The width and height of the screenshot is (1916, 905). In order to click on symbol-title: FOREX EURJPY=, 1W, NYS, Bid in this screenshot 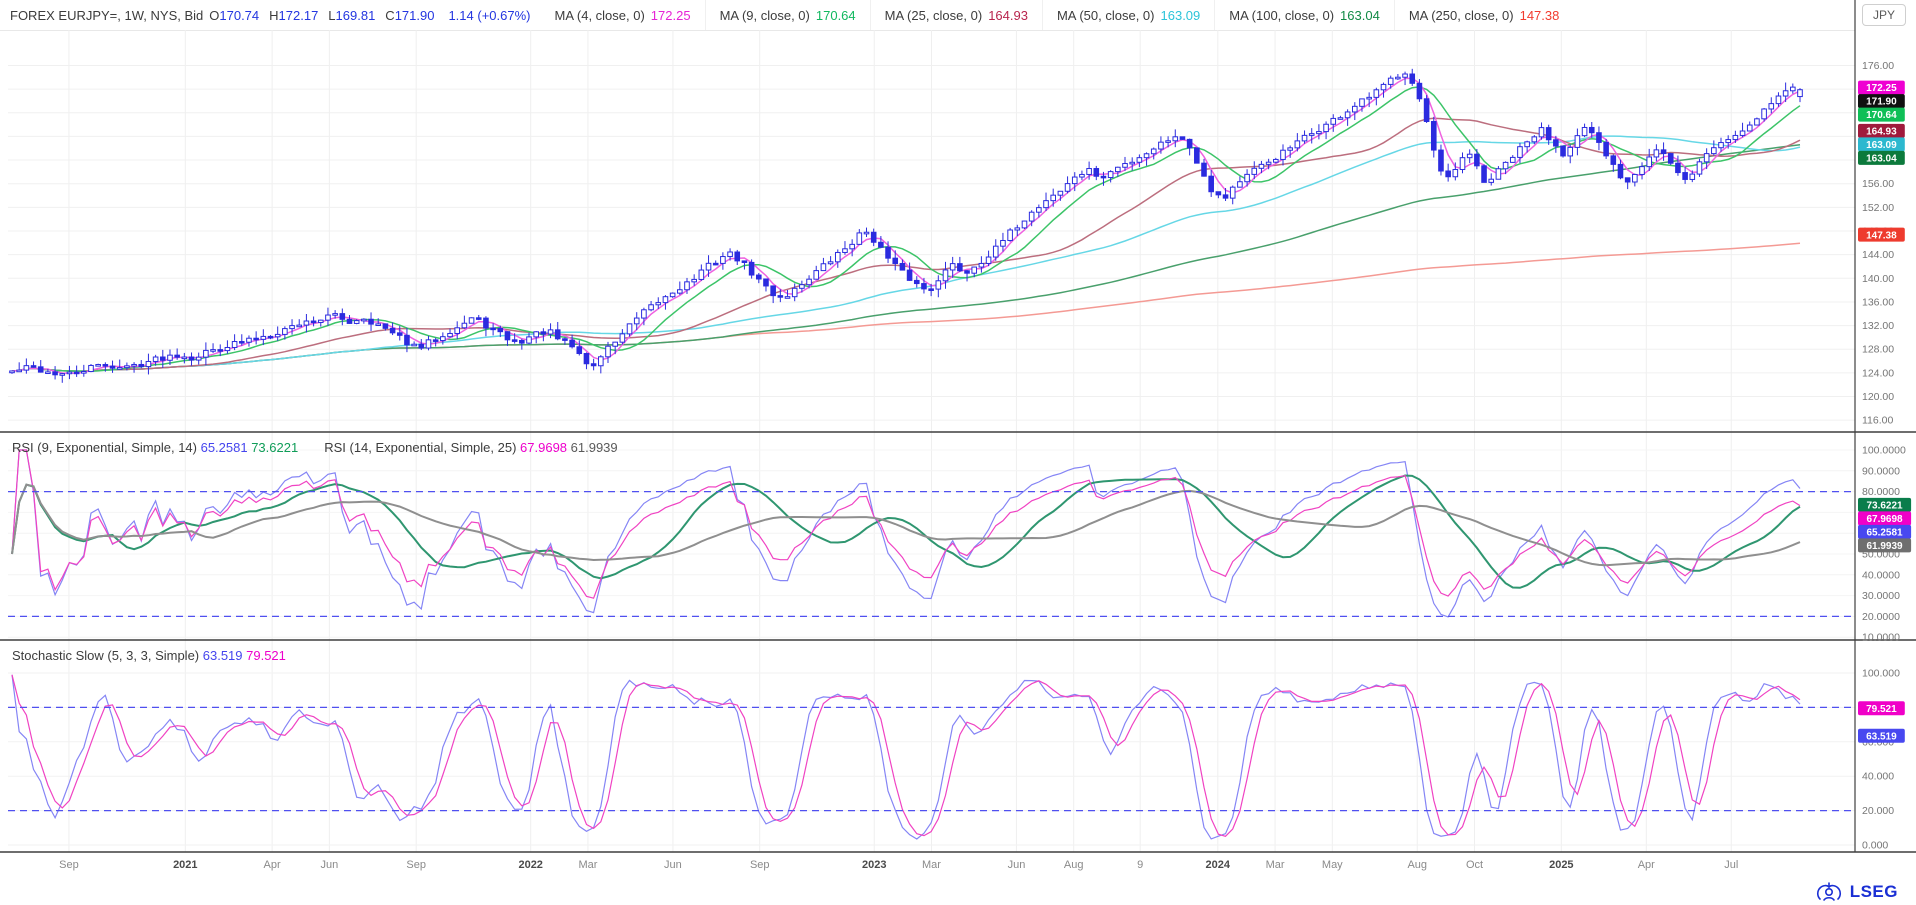, I will do `click(107, 15)`.